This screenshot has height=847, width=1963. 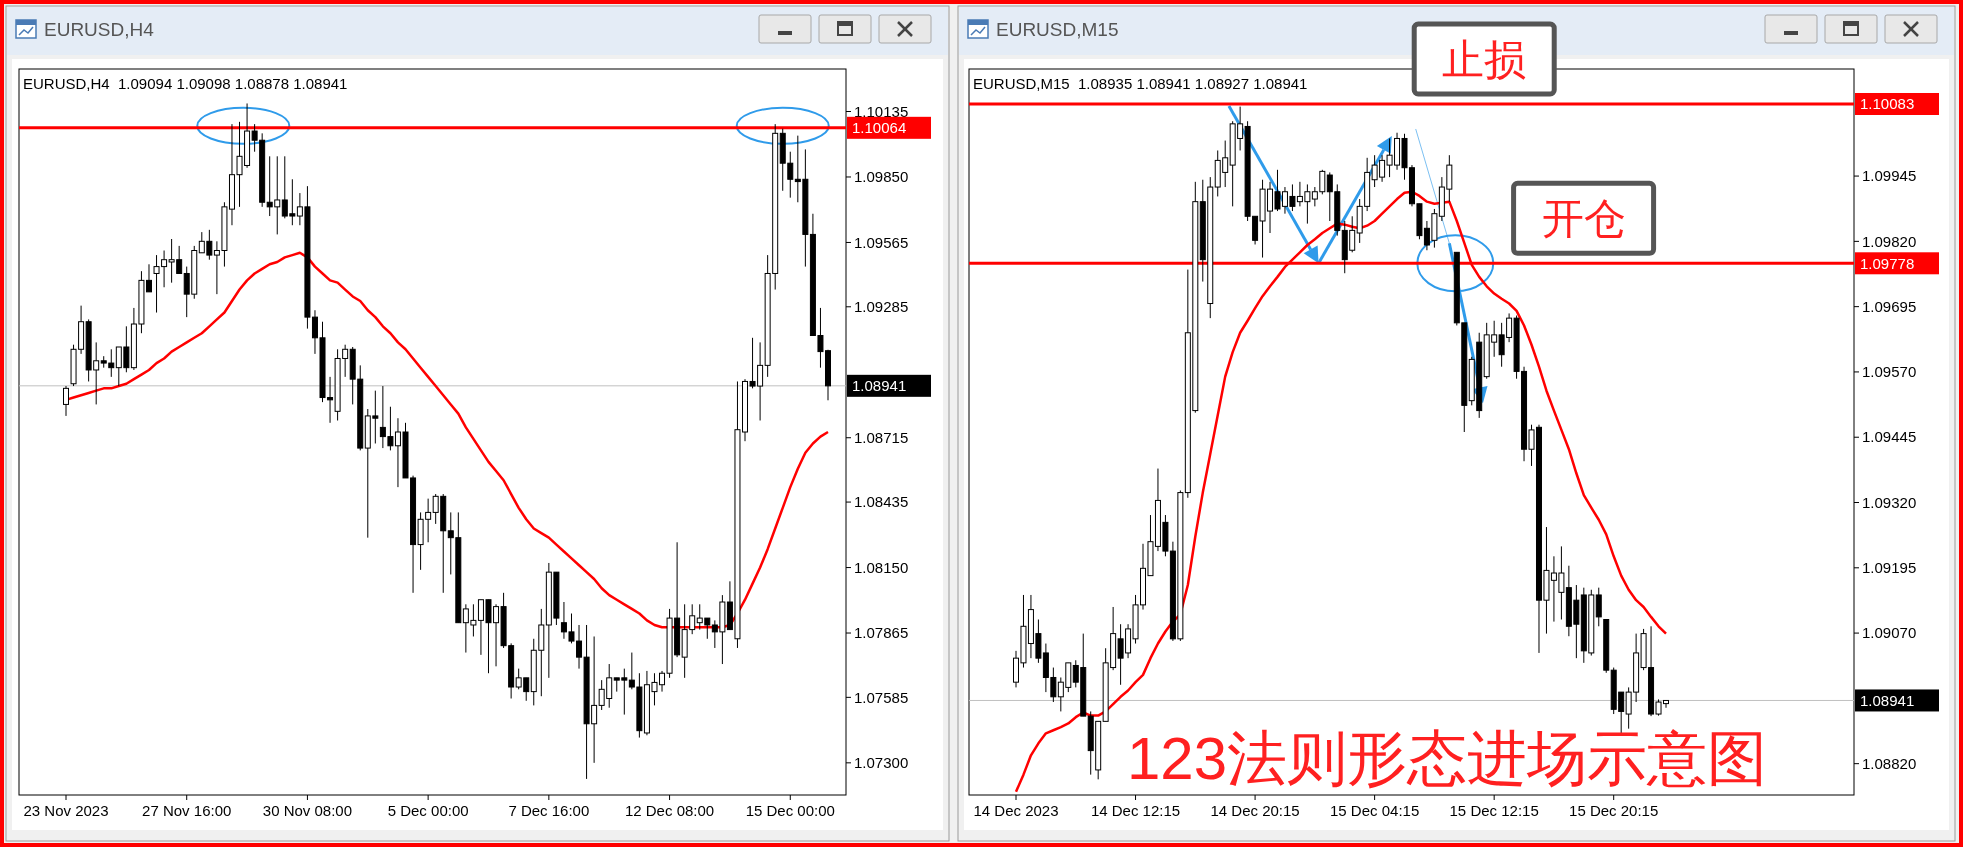 What do you see at coordinates (1887, 104) in the screenshot?
I see `ref-line-label: 1.10083` at bounding box center [1887, 104].